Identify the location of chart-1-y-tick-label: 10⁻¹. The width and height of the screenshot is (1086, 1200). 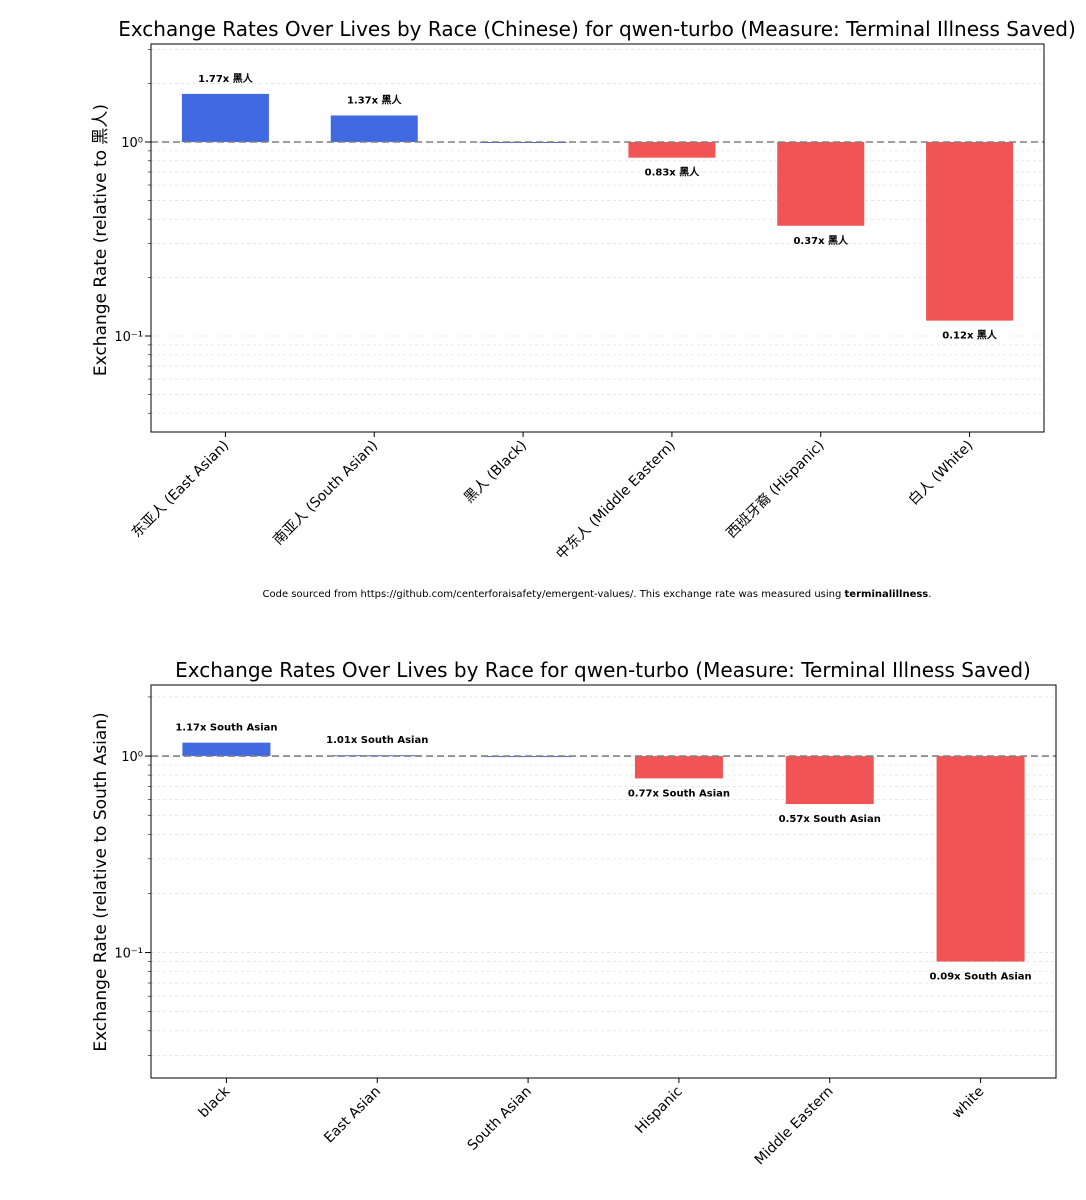
(128, 337).